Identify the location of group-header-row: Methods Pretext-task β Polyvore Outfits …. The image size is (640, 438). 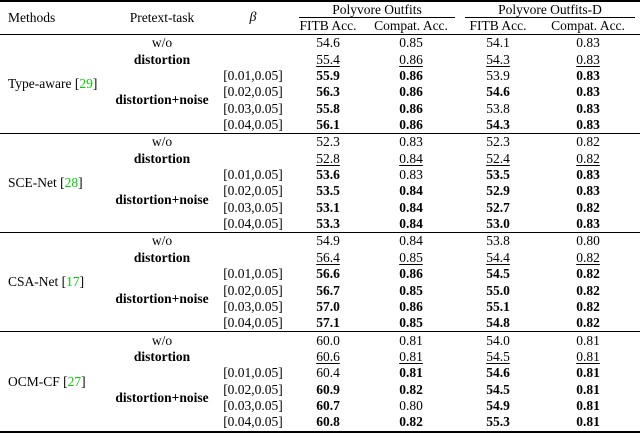
(320, 18).